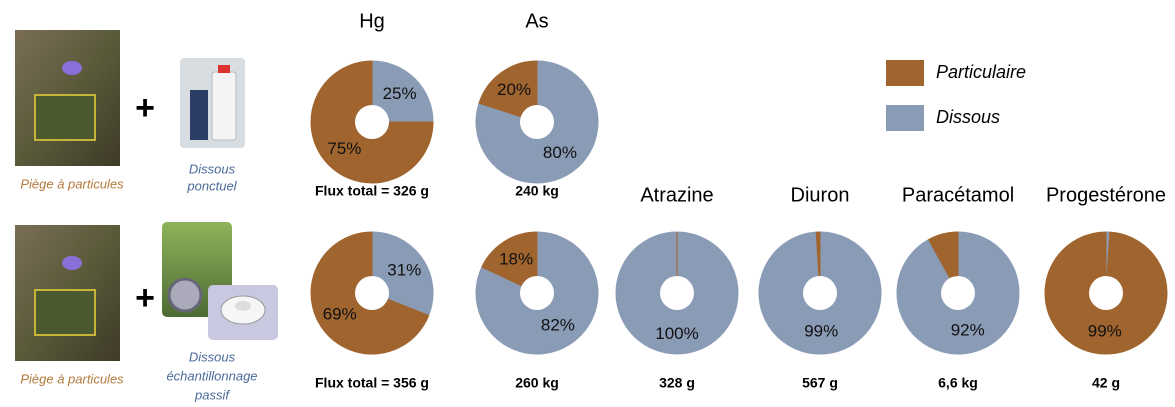 This screenshot has width=1175, height=407. What do you see at coordinates (968, 329) in the screenshot?
I see `value-label: 92%` at bounding box center [968, 329].